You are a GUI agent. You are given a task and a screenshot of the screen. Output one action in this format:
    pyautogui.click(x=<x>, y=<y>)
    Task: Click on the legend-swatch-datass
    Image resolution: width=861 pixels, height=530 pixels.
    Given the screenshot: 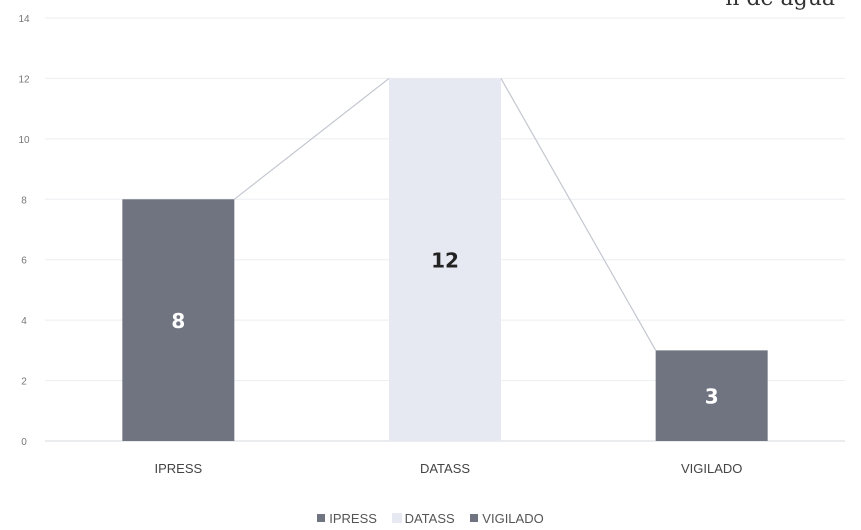 What is the action you would take?
    pyautogui.click(x=396, y=518)
    